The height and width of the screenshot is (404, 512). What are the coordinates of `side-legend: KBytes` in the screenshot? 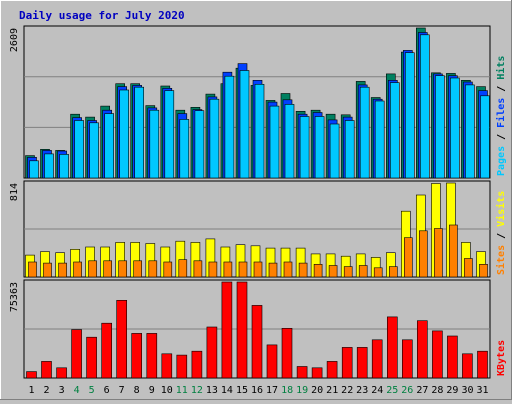 It's located at (501, 358).